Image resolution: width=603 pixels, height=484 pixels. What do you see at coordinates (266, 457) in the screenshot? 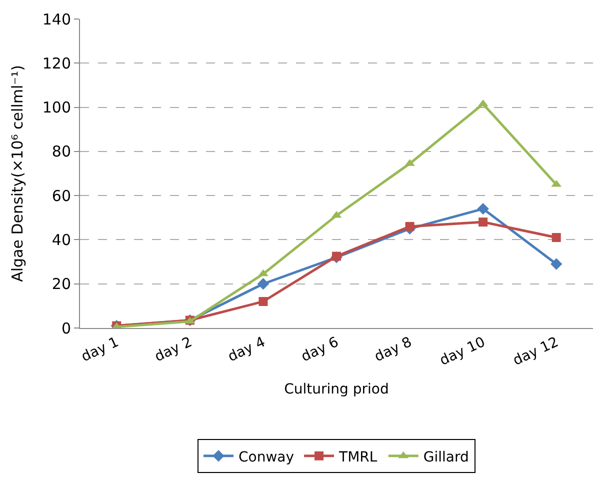
I see `legend-label: Conway` at bounding box center [266, 457].